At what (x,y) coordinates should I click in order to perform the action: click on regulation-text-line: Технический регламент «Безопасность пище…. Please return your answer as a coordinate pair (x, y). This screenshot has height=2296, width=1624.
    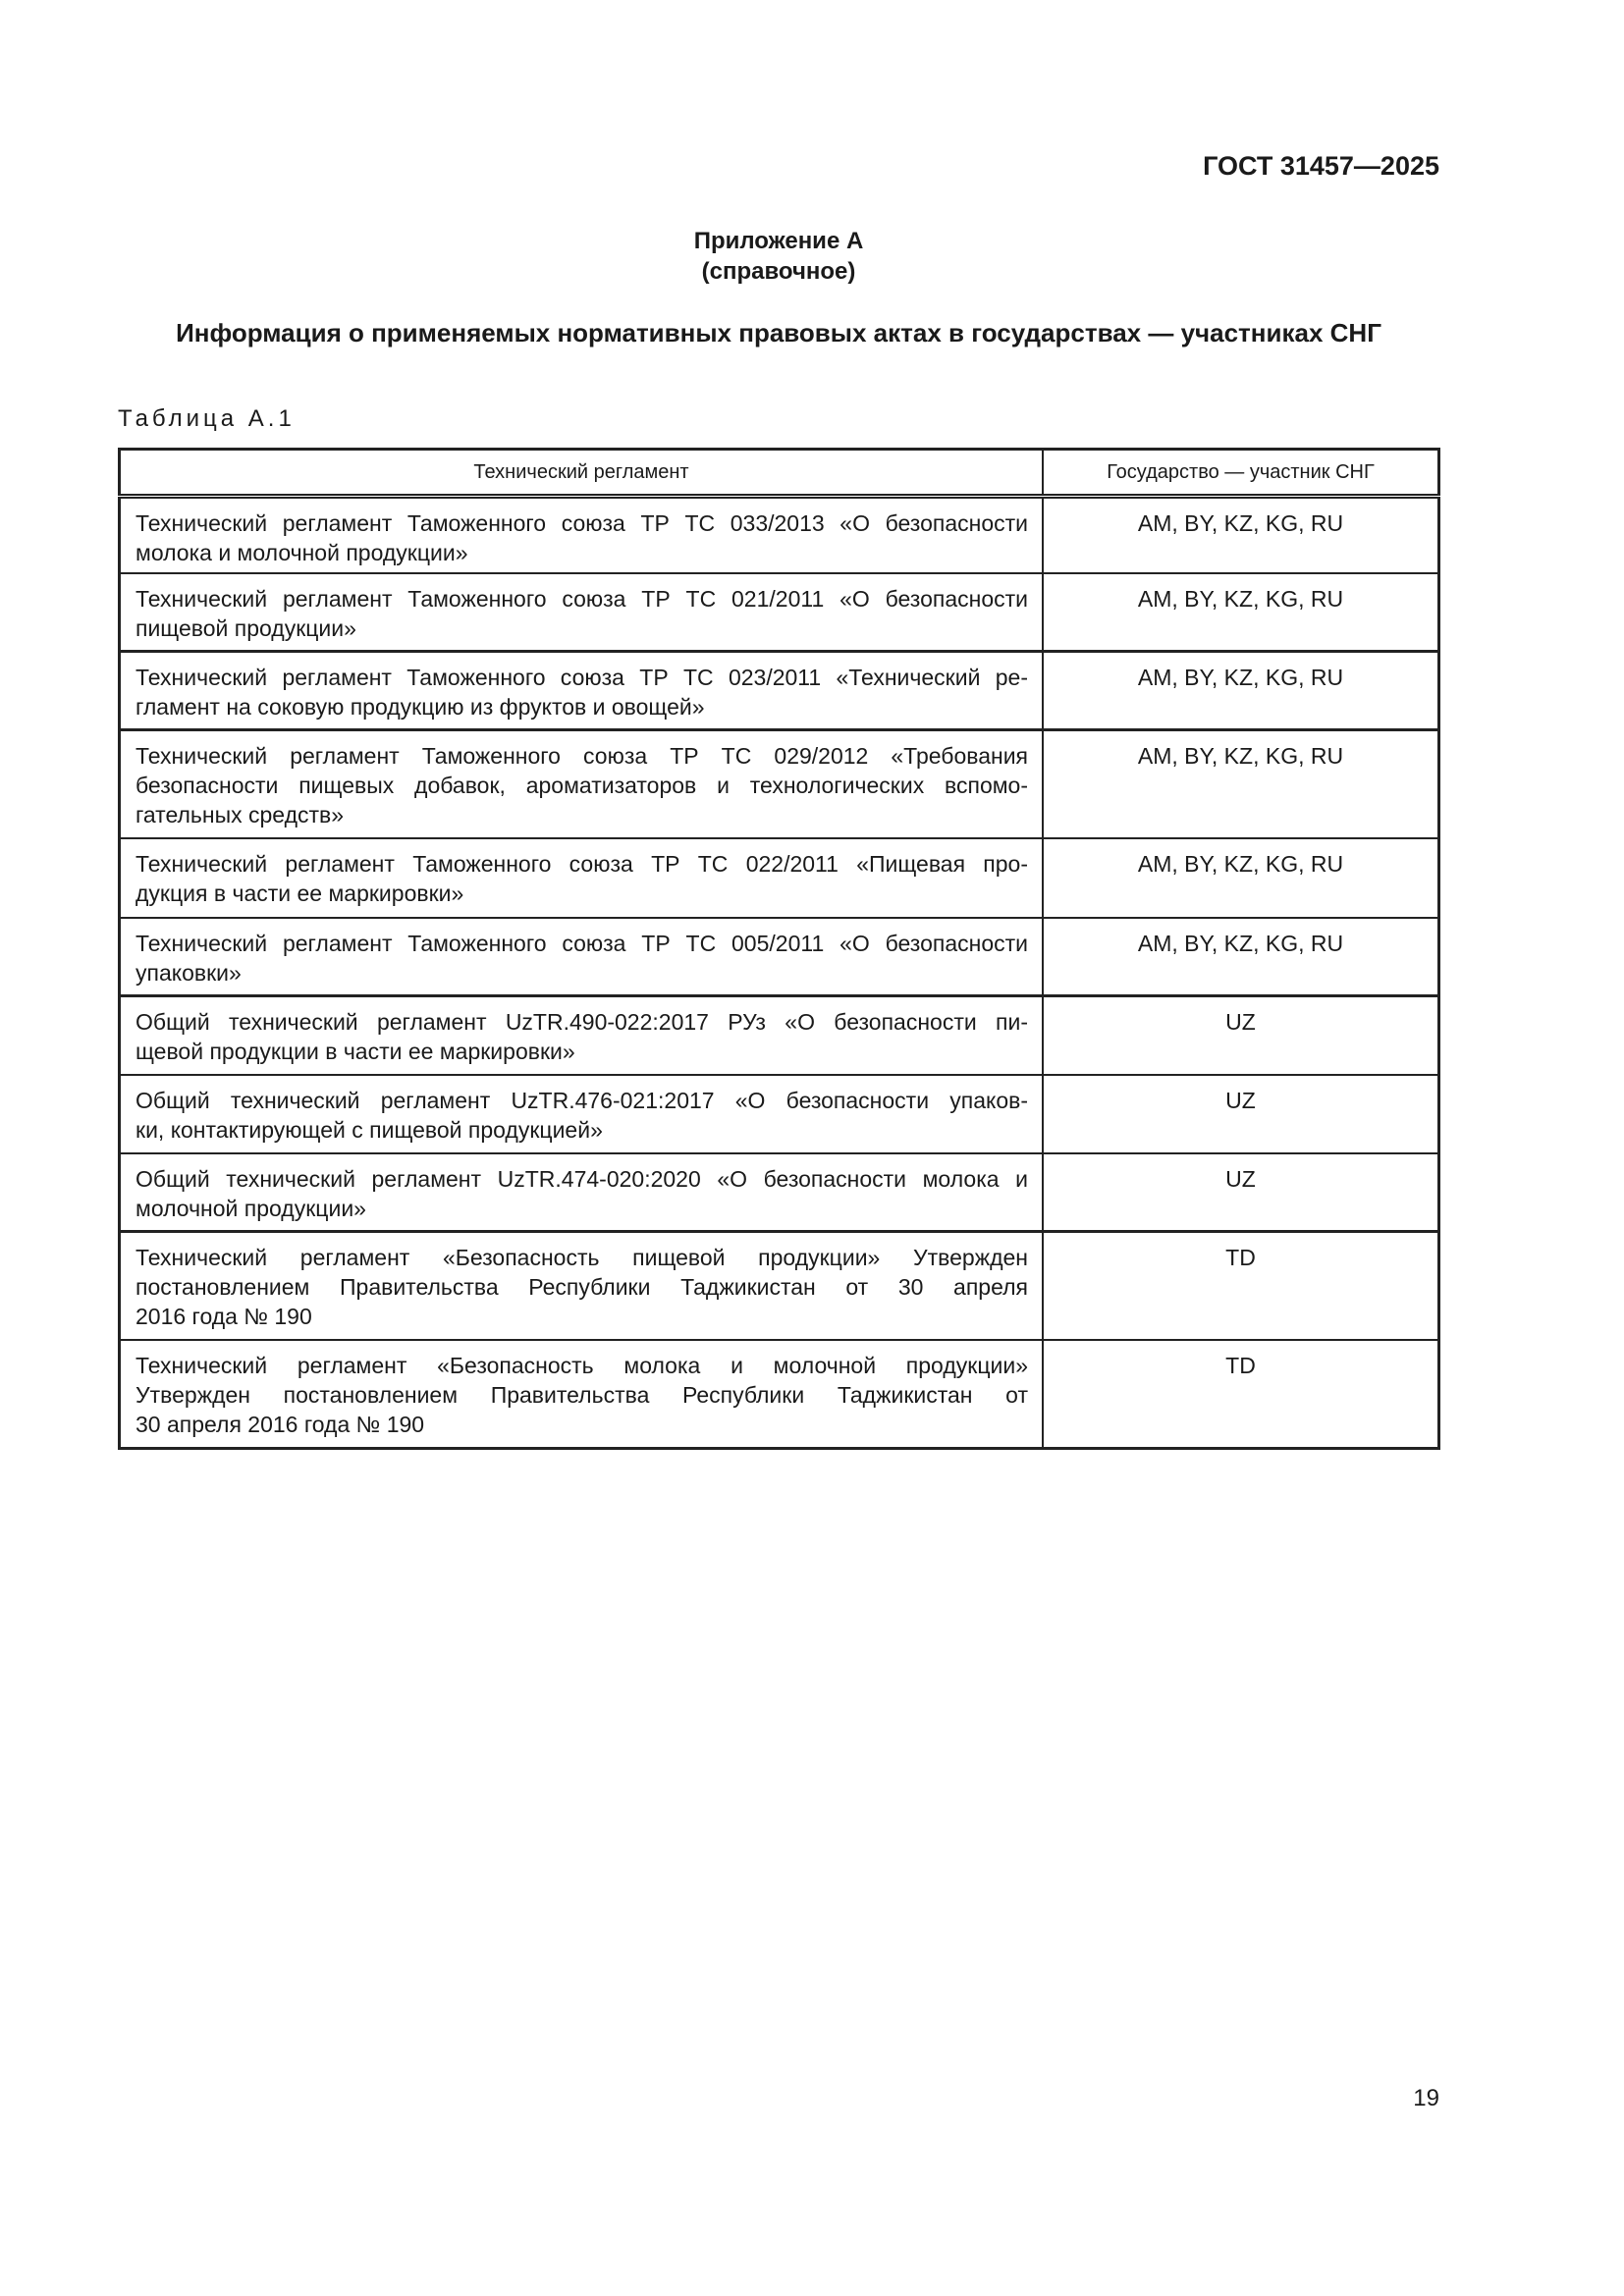
    Looking at the image, I should click on (581, 1257).